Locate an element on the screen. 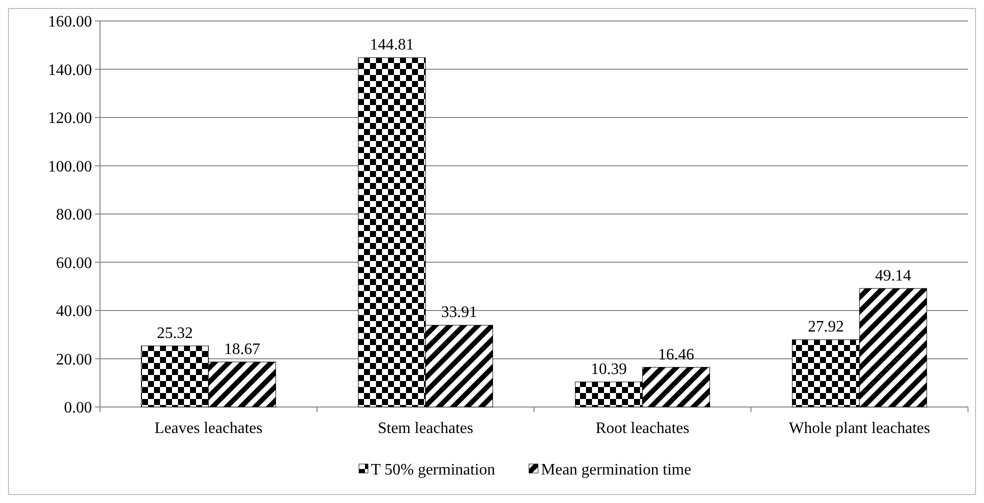  y-tick-label: 120.00 is located at coordinates (70, 119).